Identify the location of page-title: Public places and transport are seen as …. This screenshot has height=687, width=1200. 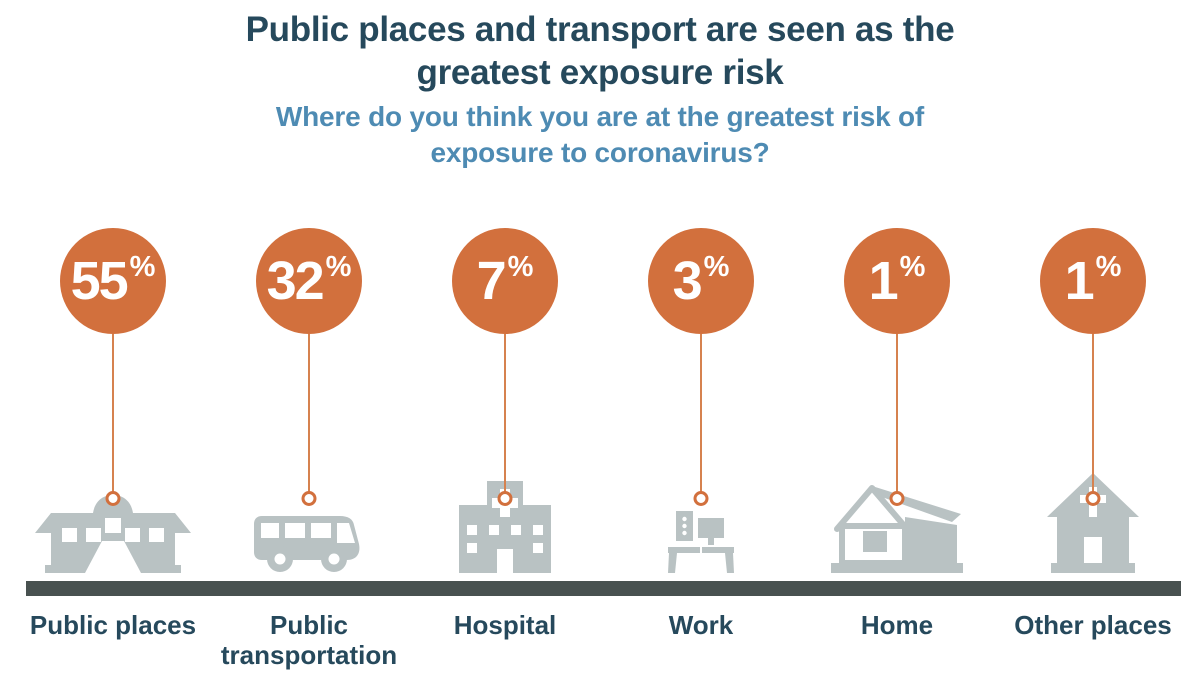
(600, 51).